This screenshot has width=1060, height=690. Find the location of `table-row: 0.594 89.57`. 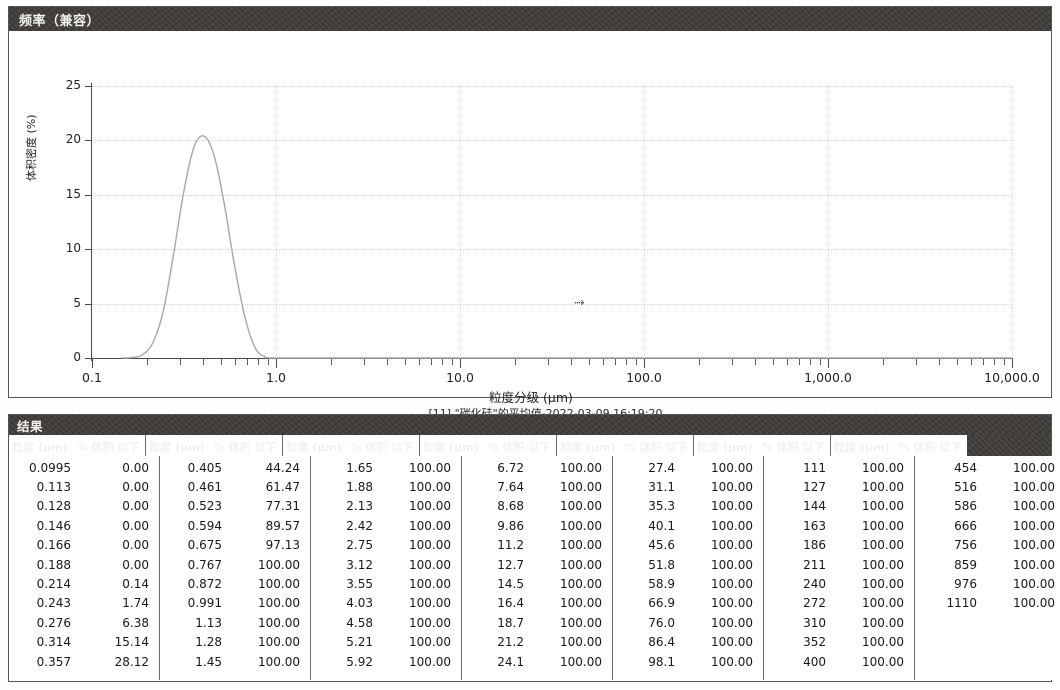

table-row: 0.594 89.57 is located at coordinates (235, 525).